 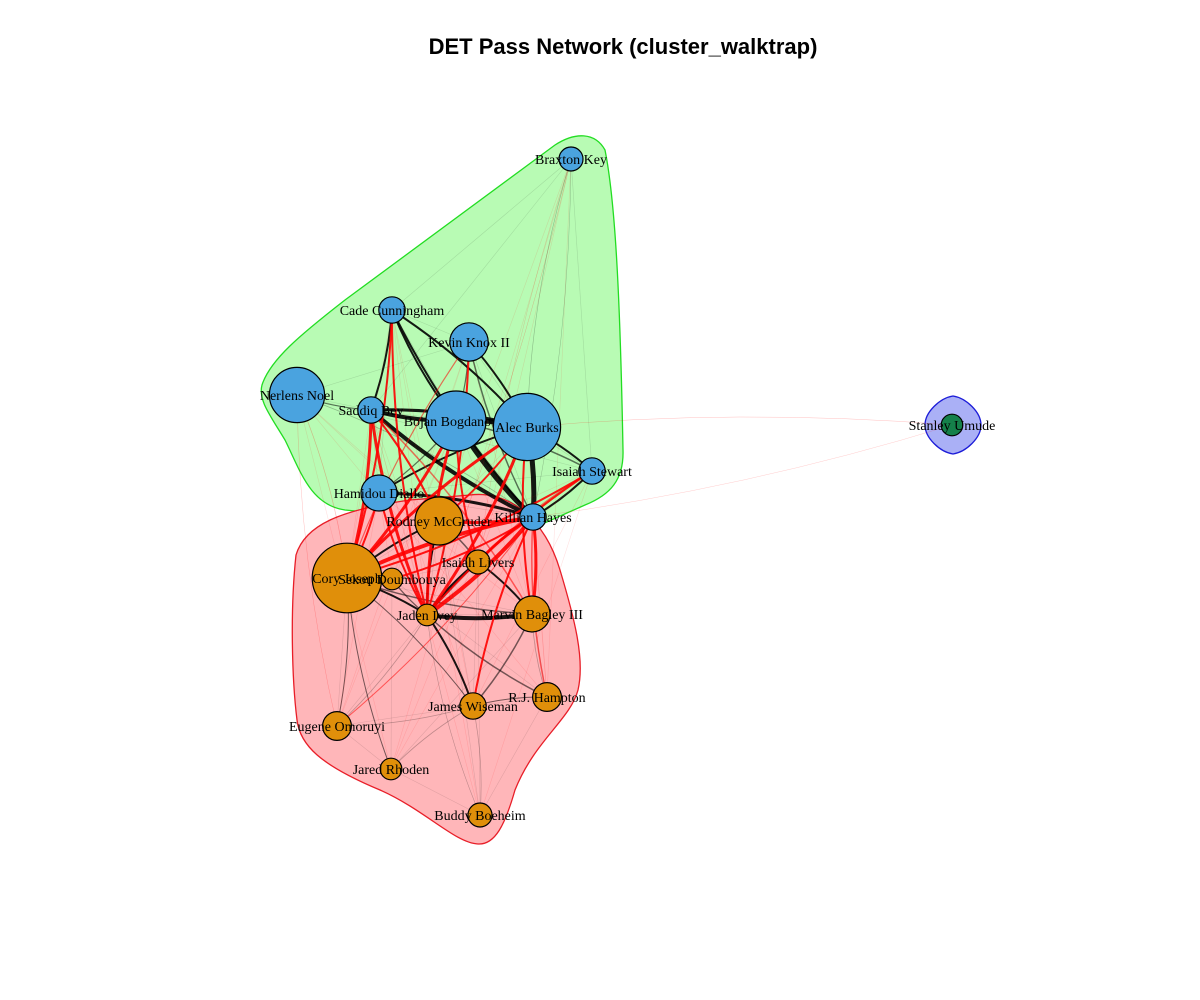 I want to click on player-node: James Wiseman, so click(x=473, y=706).